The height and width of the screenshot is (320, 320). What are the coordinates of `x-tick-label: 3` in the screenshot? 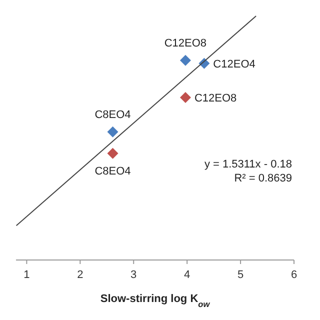 It's located at (133, 275).